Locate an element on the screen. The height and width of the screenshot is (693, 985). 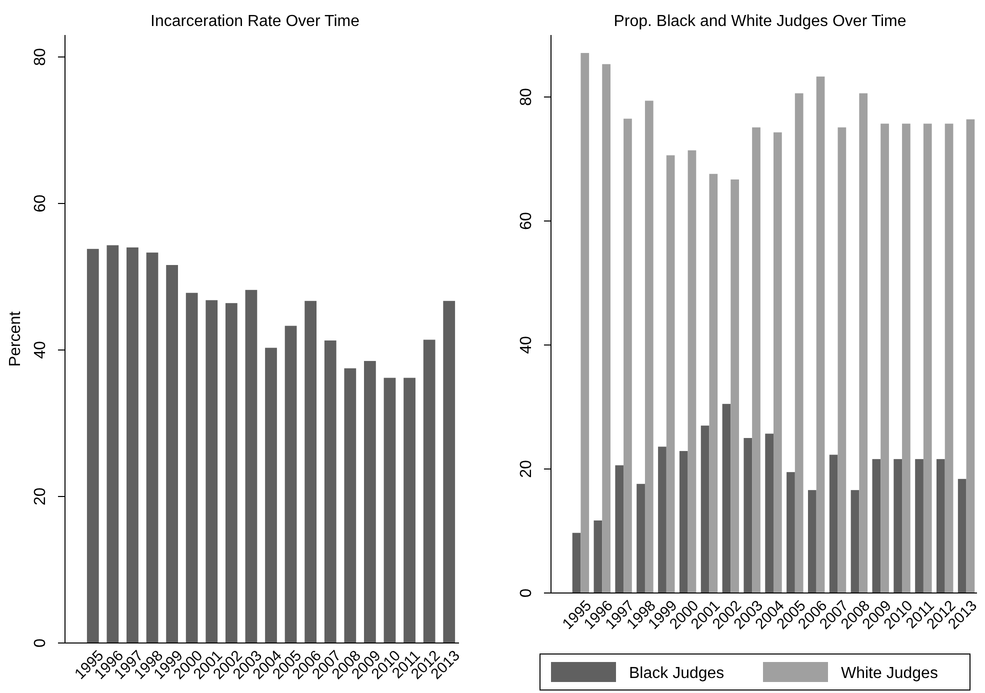
chart-title: Prop. Black and White Judges Over Time is located at coordinates (760, 21).